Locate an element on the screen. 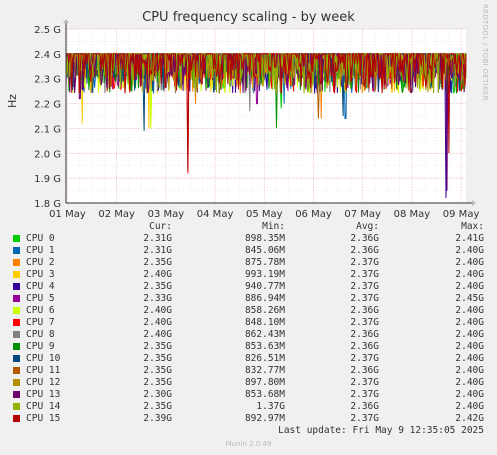 This screenshot has width=497, height=455. legend-row: CPU 3 2.40G 993.19M 2.37G 2.40G is located at coordinates (248, 275).